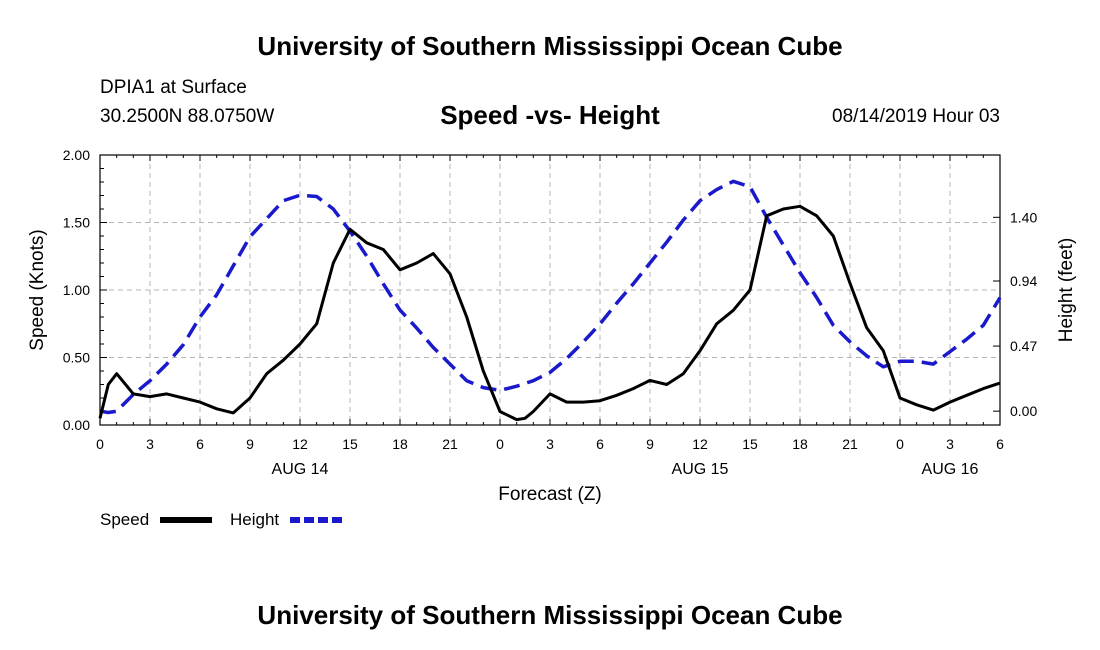  What do you see at coordinates (76, 425) in the screenshot?
I see `y-tick-label: 0.00` at bounding box center [76, 425].